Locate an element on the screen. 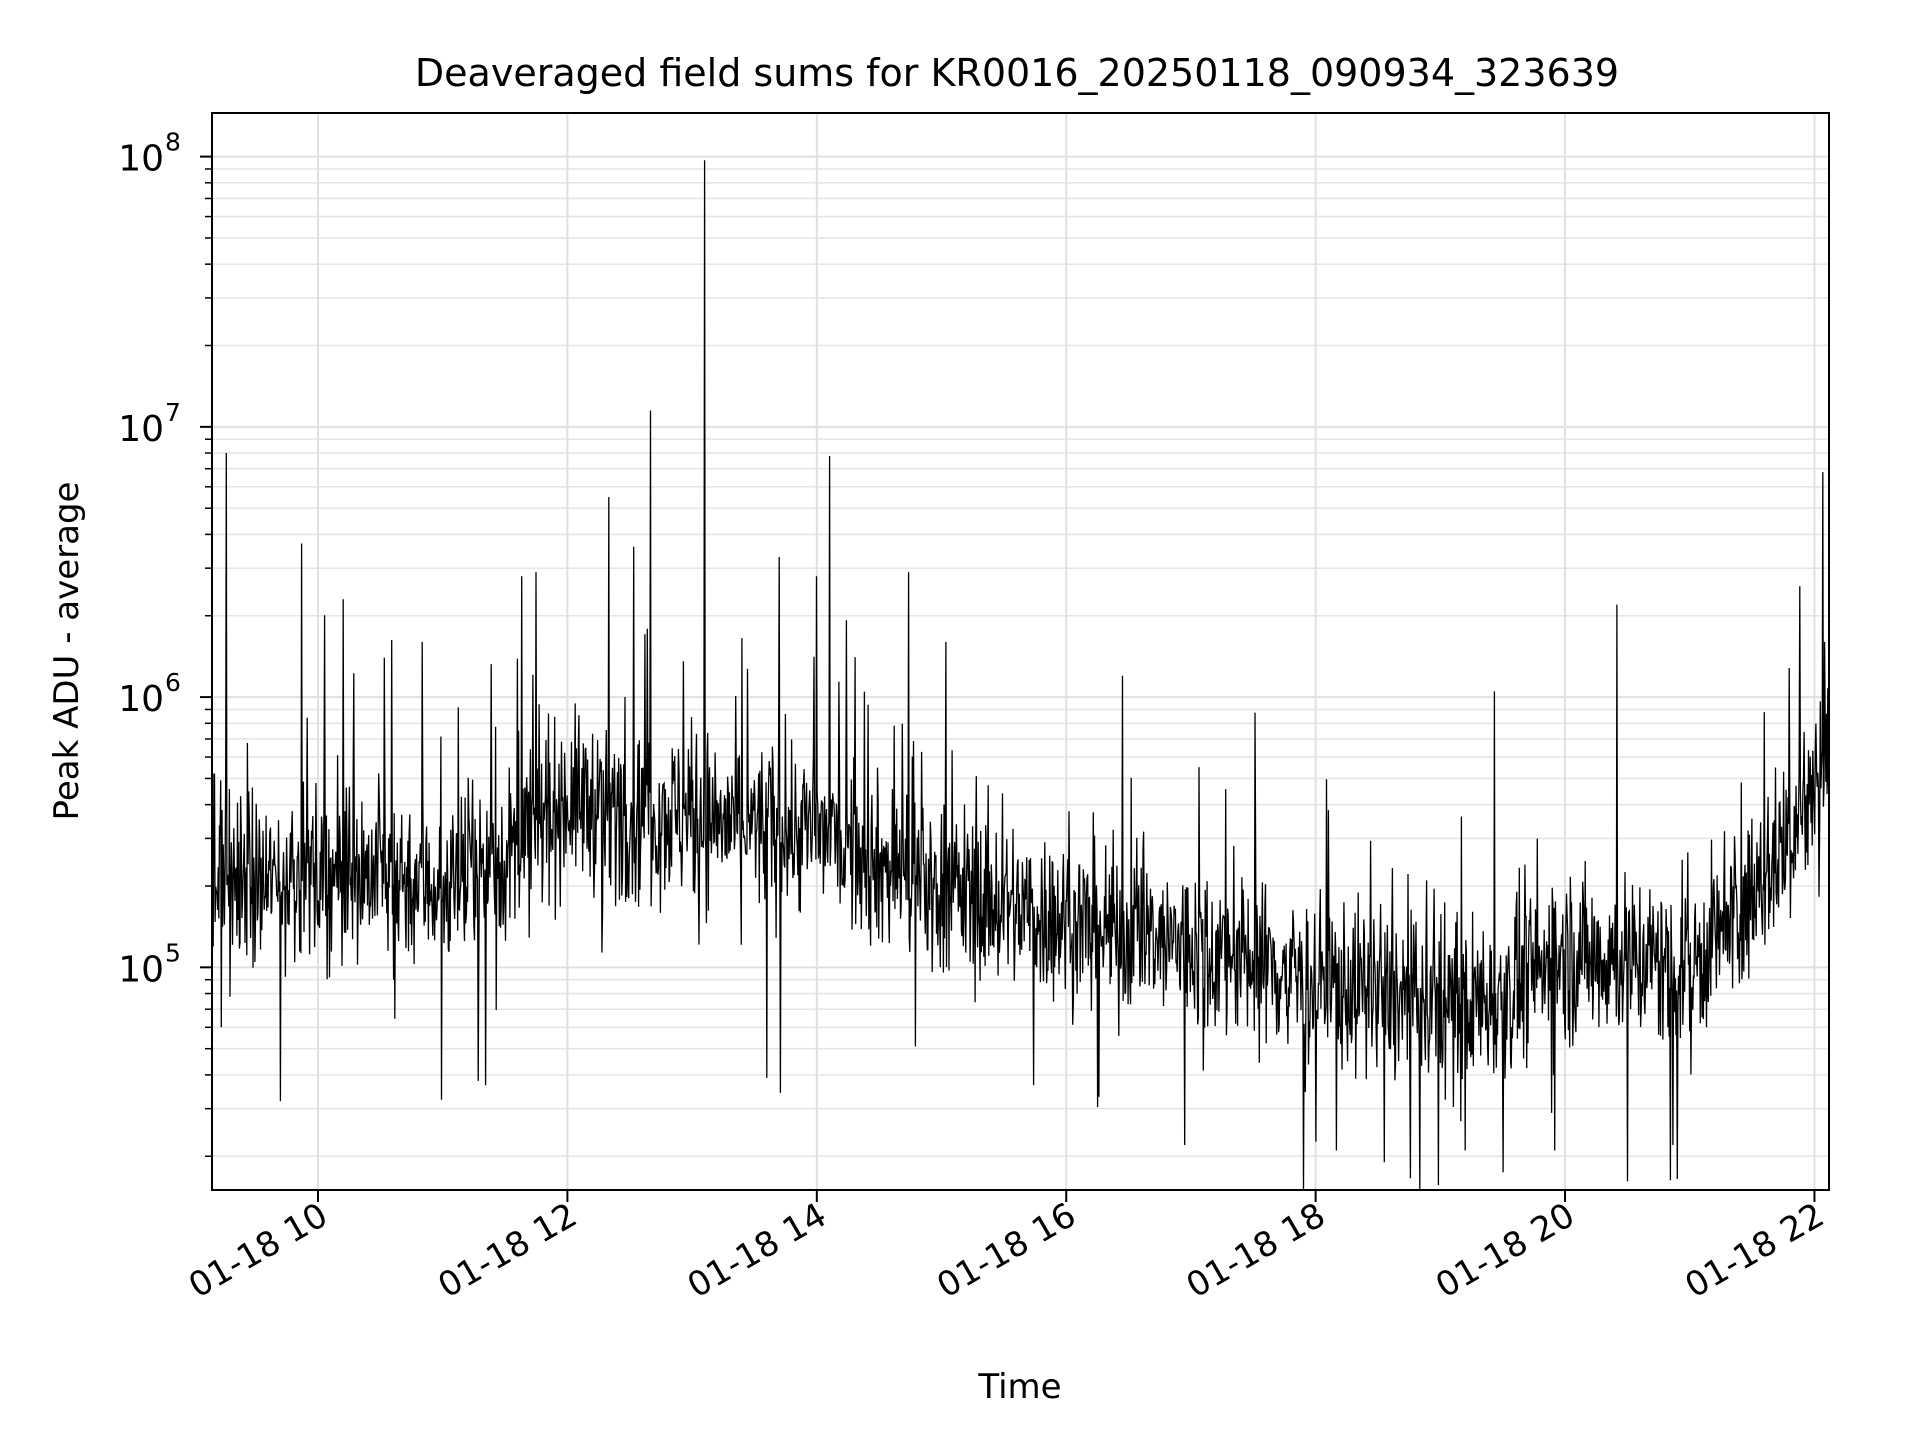 The height and width of the screenshot is (1440, 1920). y-tick-label: 10 5 is located at coordinates (149, 964).